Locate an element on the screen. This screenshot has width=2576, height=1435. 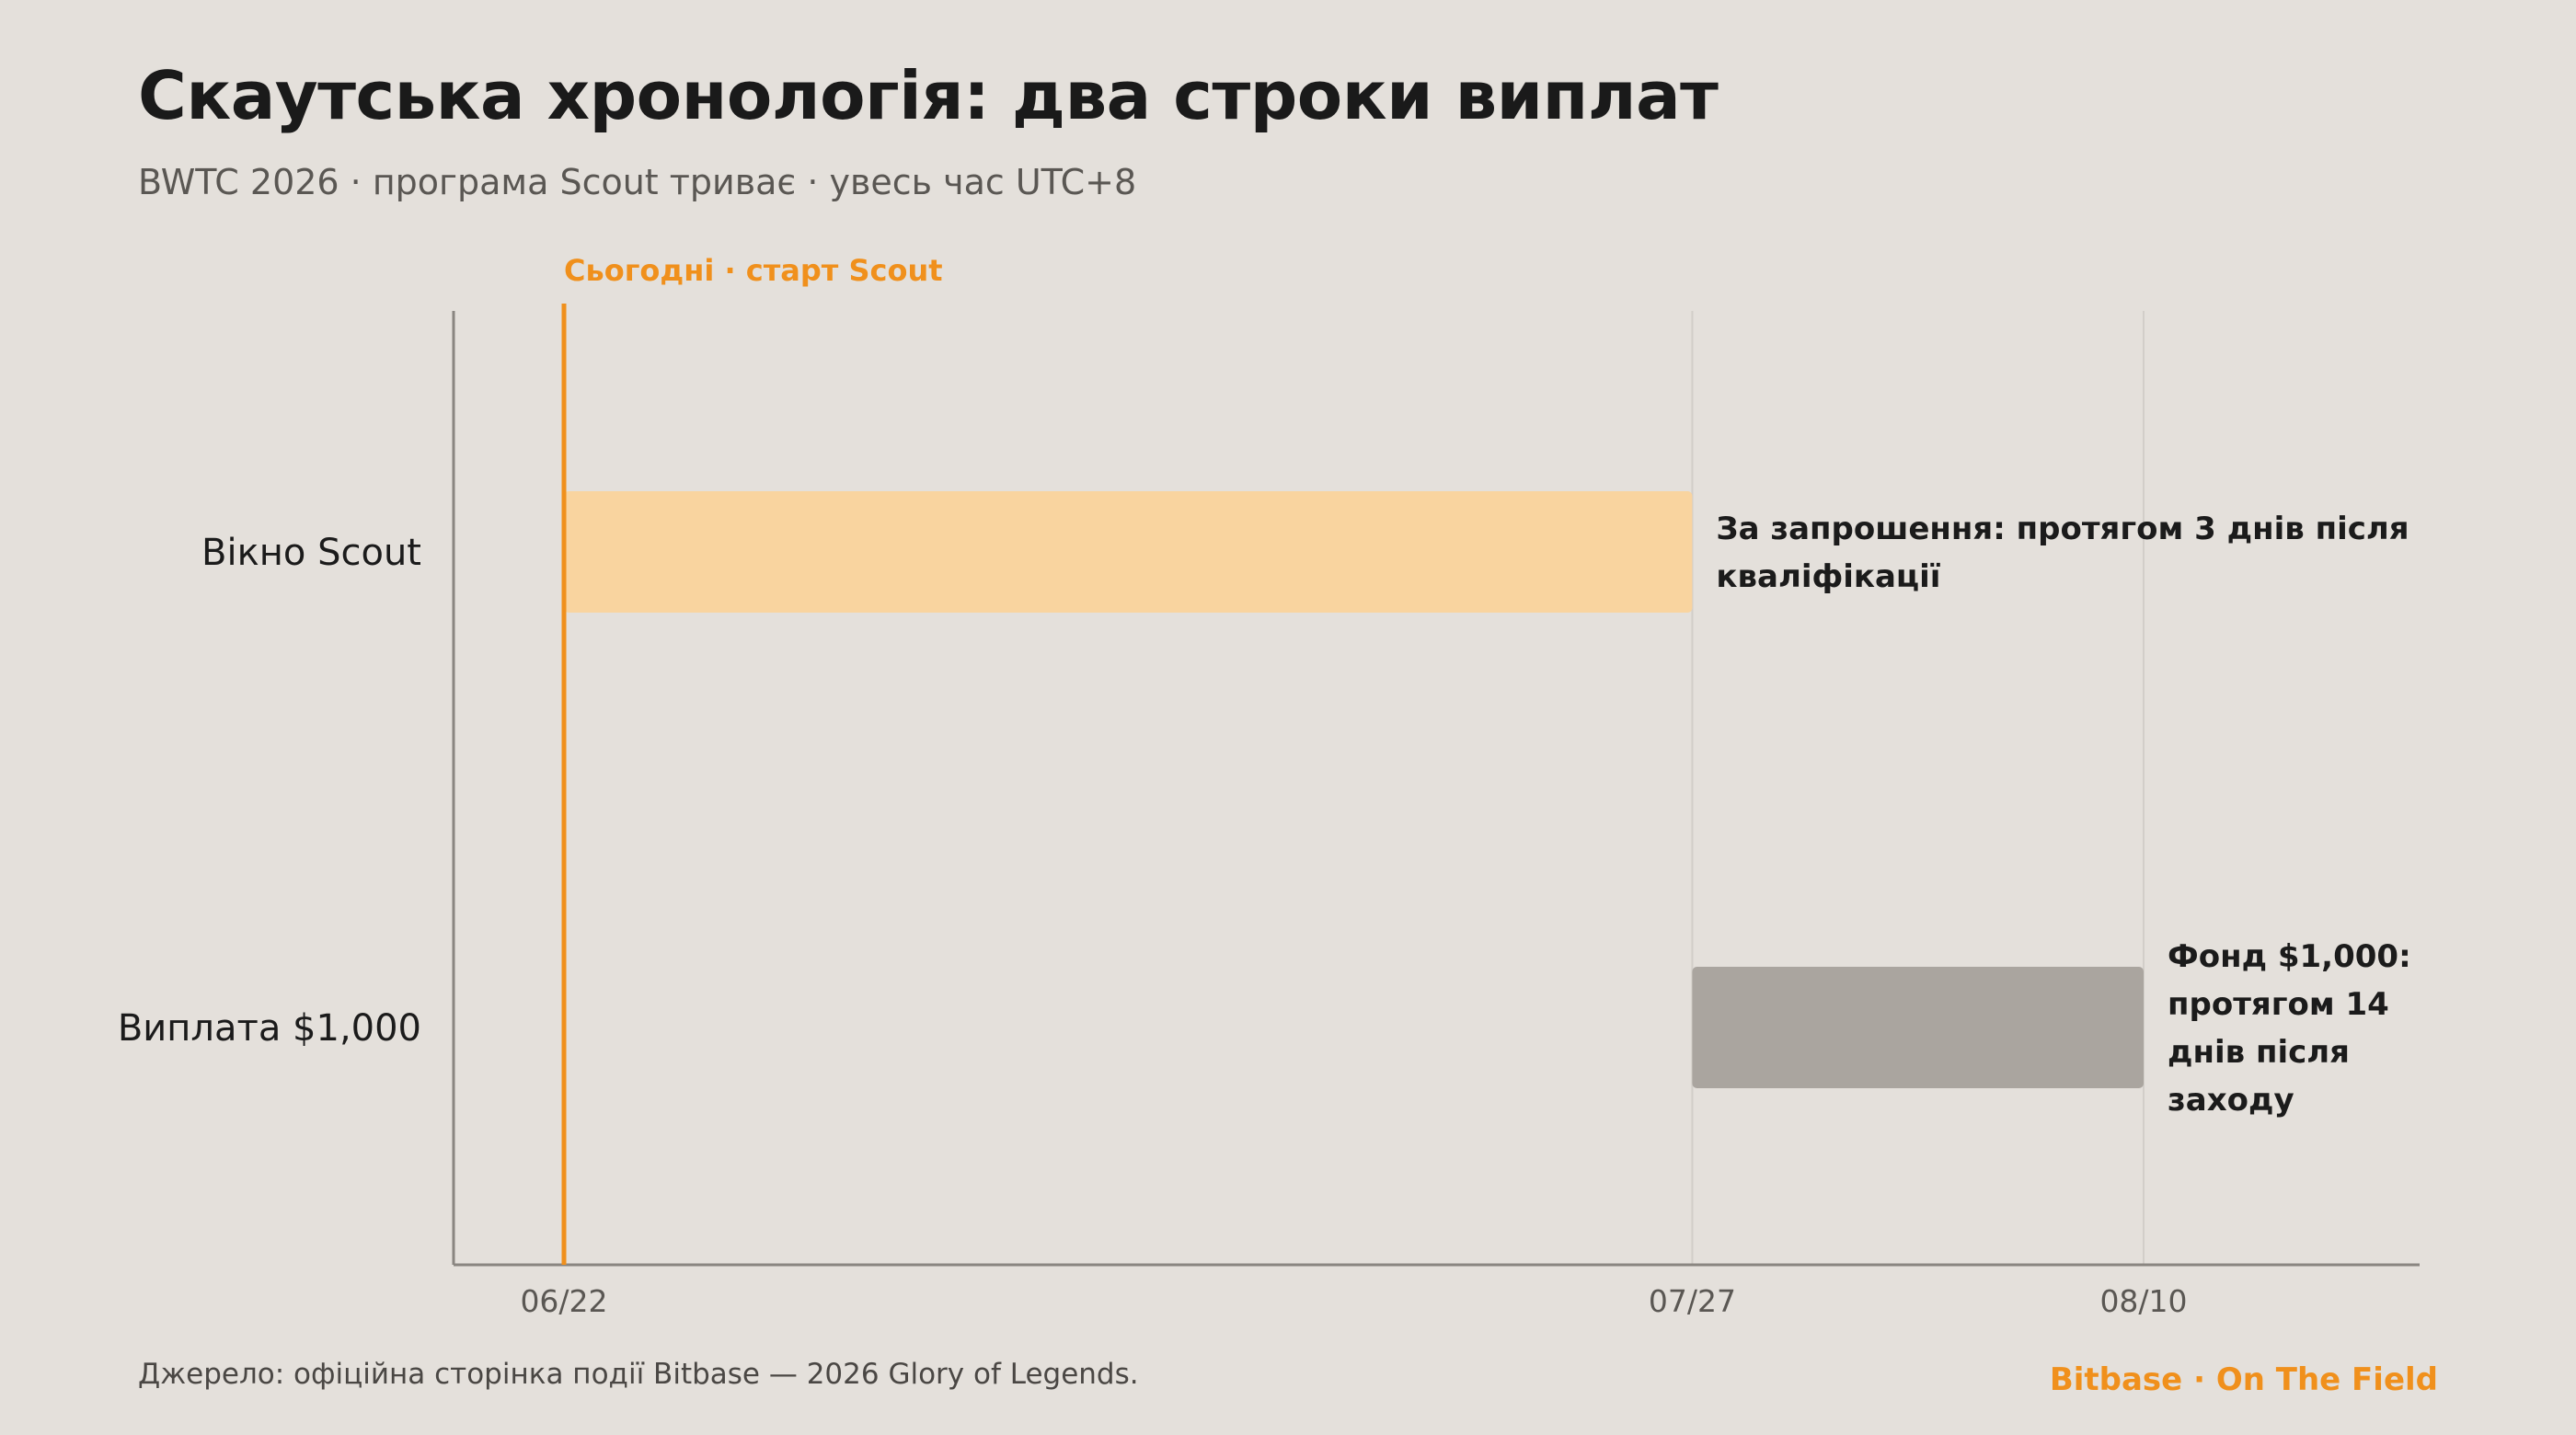
x-tick-label: 08/10 is located at coordinates (2143, 1301).